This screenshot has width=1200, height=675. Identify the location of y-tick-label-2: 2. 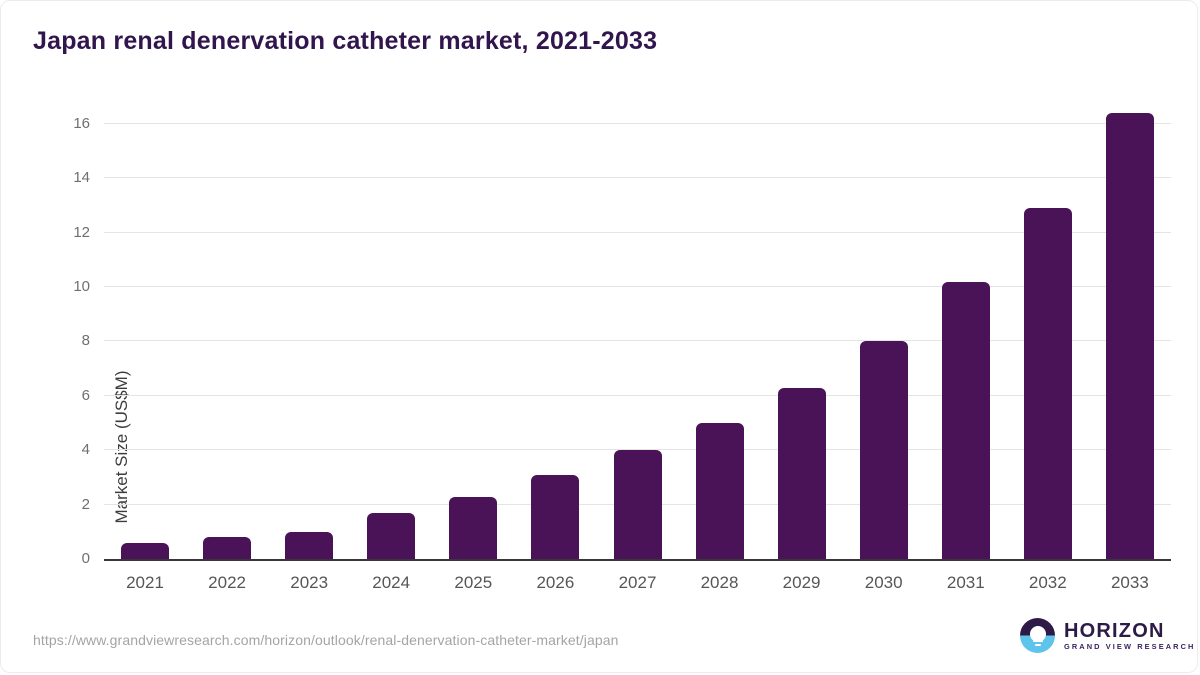
(85, 504).